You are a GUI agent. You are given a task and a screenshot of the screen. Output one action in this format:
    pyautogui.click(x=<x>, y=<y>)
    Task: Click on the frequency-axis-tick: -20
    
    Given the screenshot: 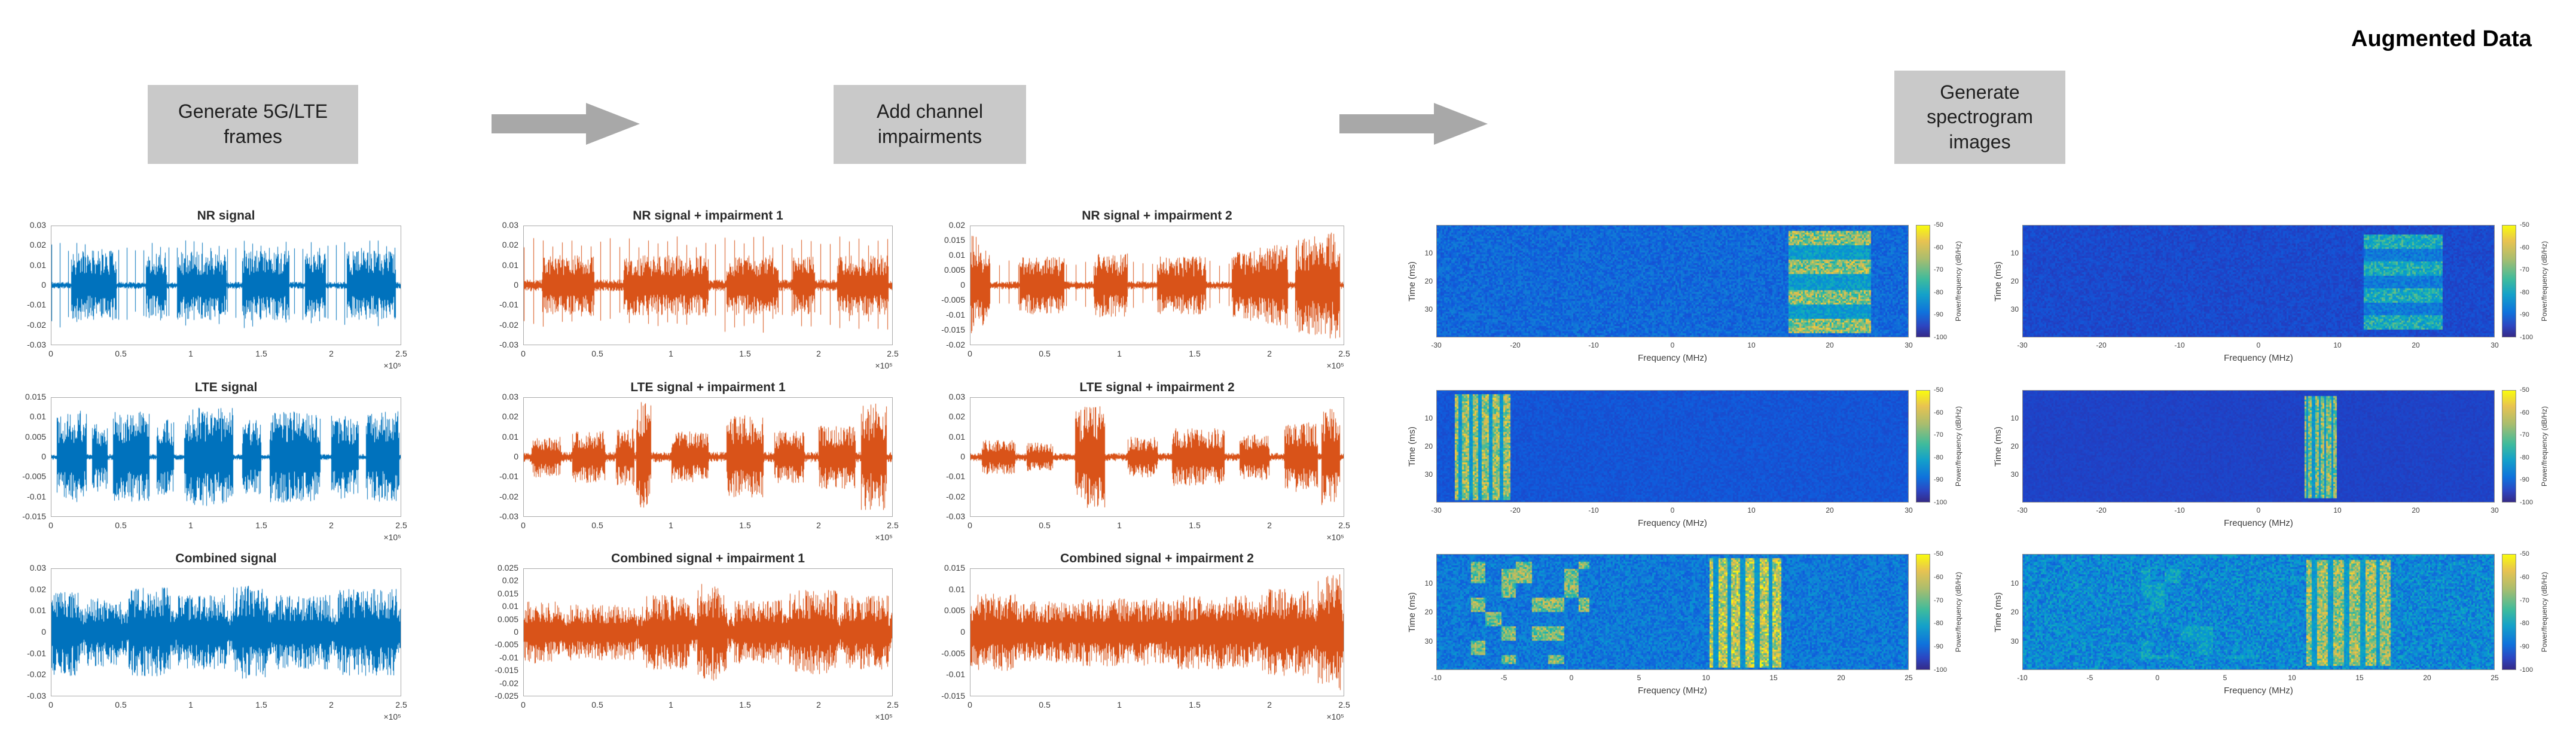 What is the action you would take?
    pyautogui.click(x=1515, y=345)
    